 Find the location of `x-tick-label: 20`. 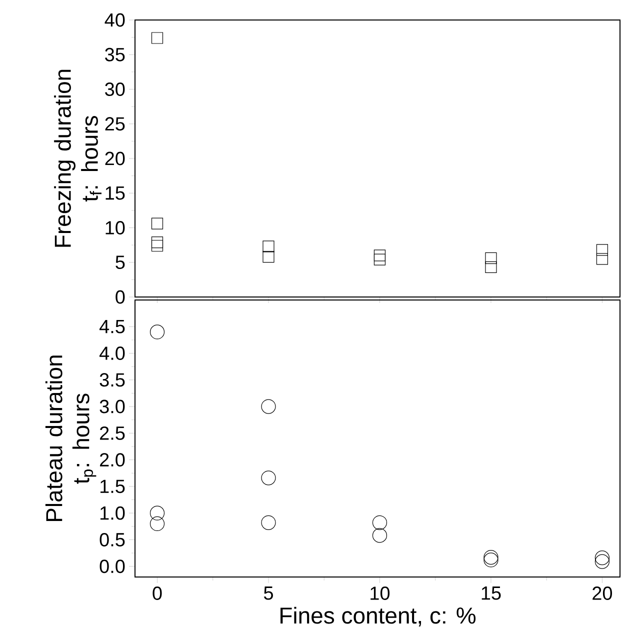

x-tick-label: 20 is located at coordinates (602, 593).